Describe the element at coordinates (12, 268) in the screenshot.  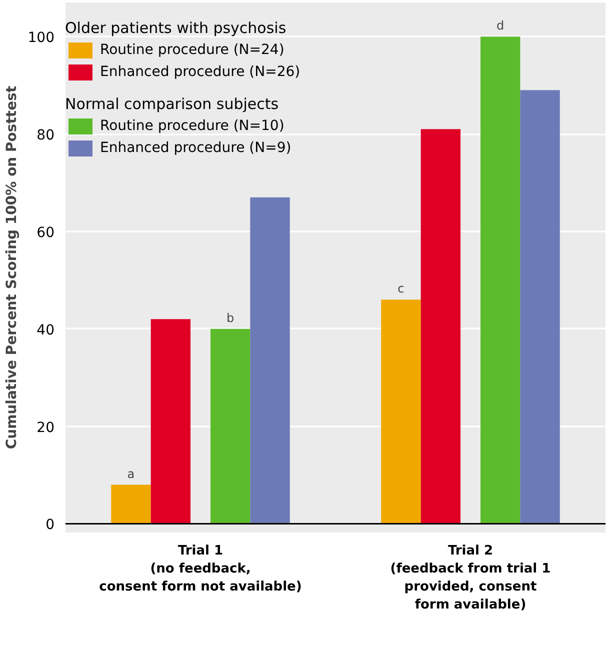
I see `y-axis-title: Cumulative Percent Scoring 100% on Posttest` at that location.